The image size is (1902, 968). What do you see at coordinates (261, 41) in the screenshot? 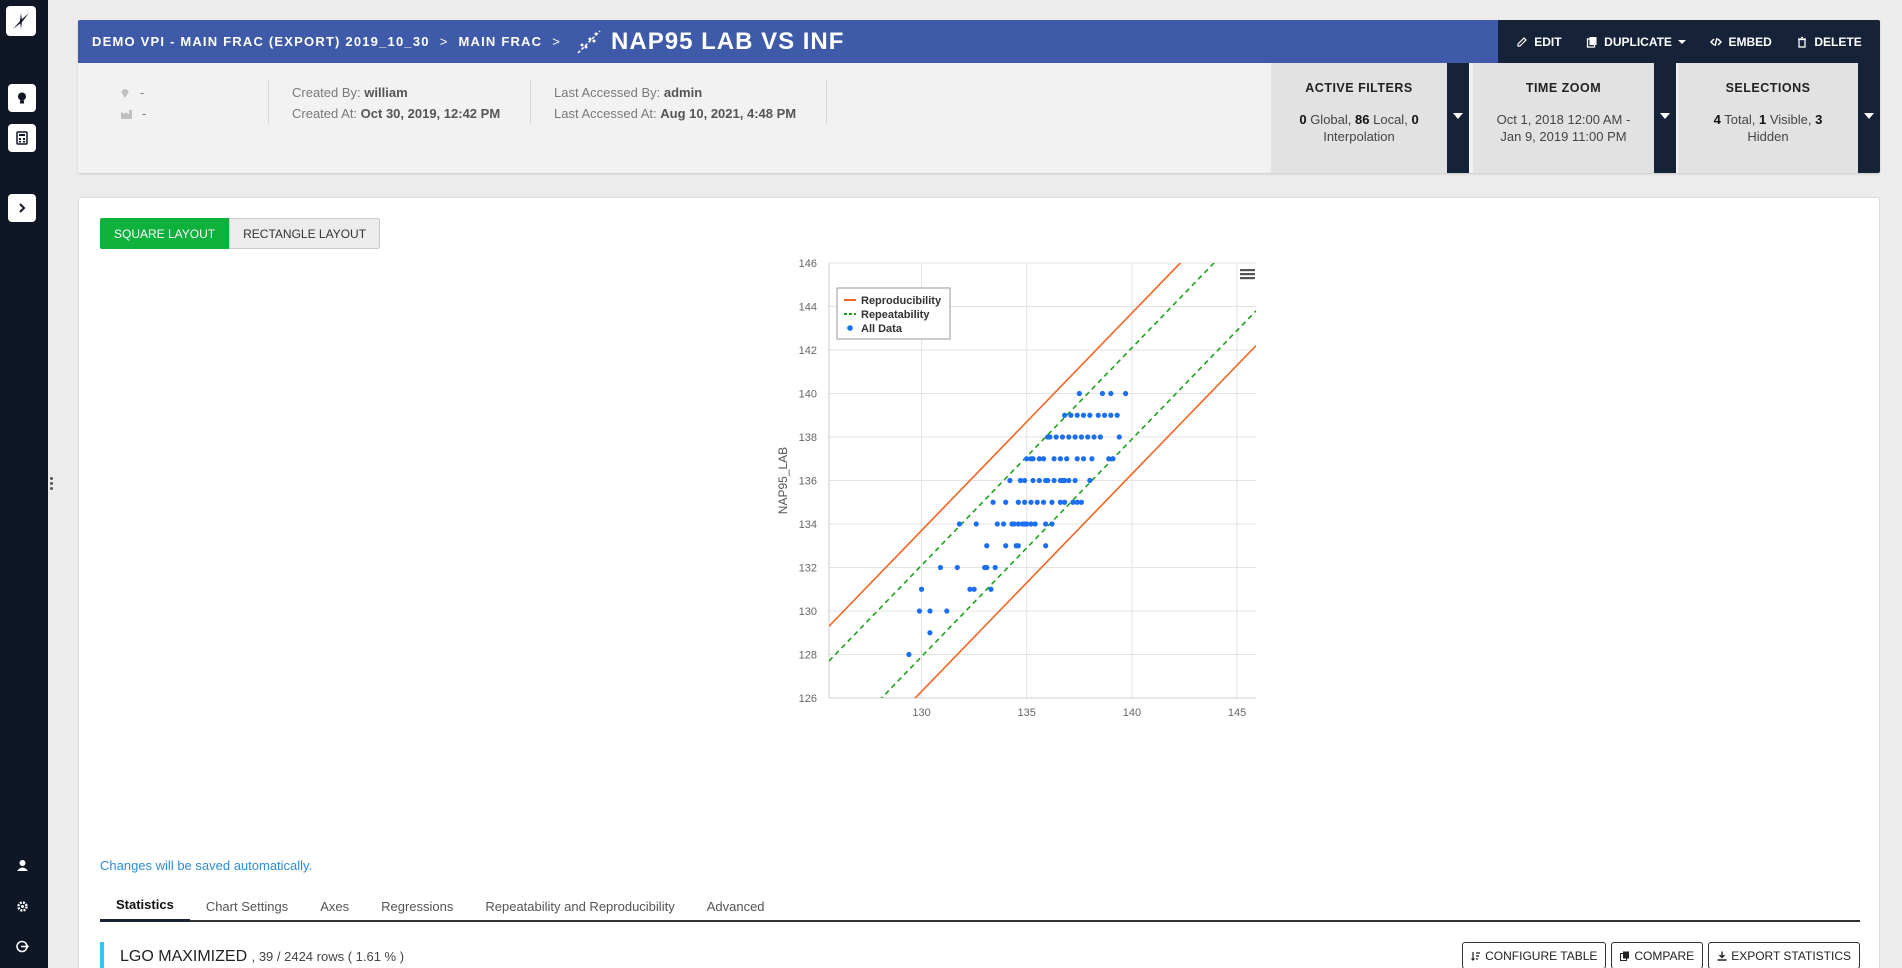
I see `breadcrumb-project: DEMO VPI - MAIN FRAC (EXPORT) 2019_10_30` at bounding box center [261, 41].